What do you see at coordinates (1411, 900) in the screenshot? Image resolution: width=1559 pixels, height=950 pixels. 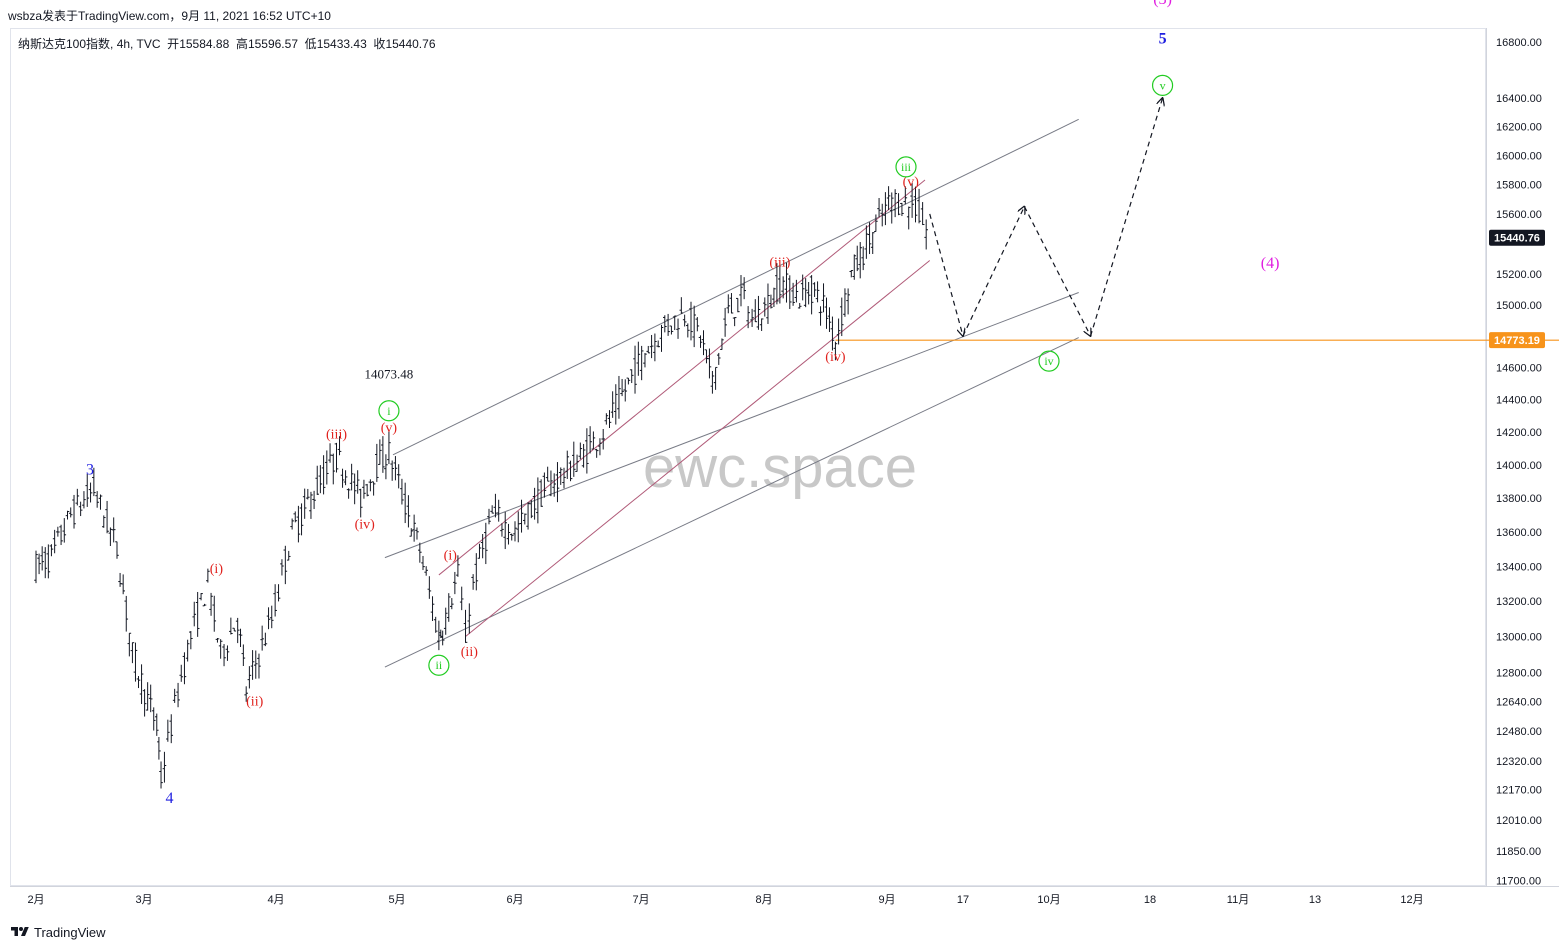 I see `time-tick-label: 12月` at bounding box center [1411, 900].